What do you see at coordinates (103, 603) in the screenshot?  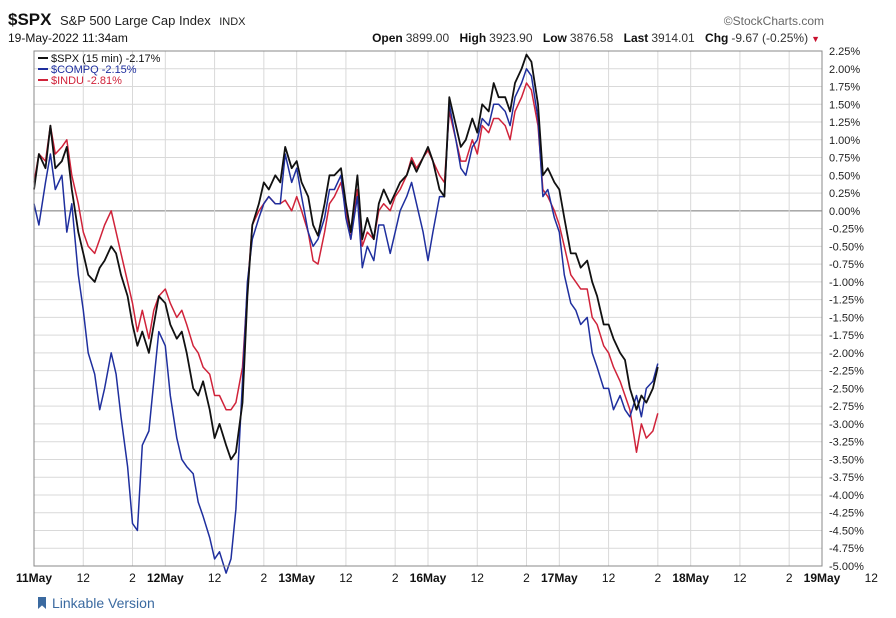 I see `linkable-version-label: Linkable Version` at bounding box center [103, 603].